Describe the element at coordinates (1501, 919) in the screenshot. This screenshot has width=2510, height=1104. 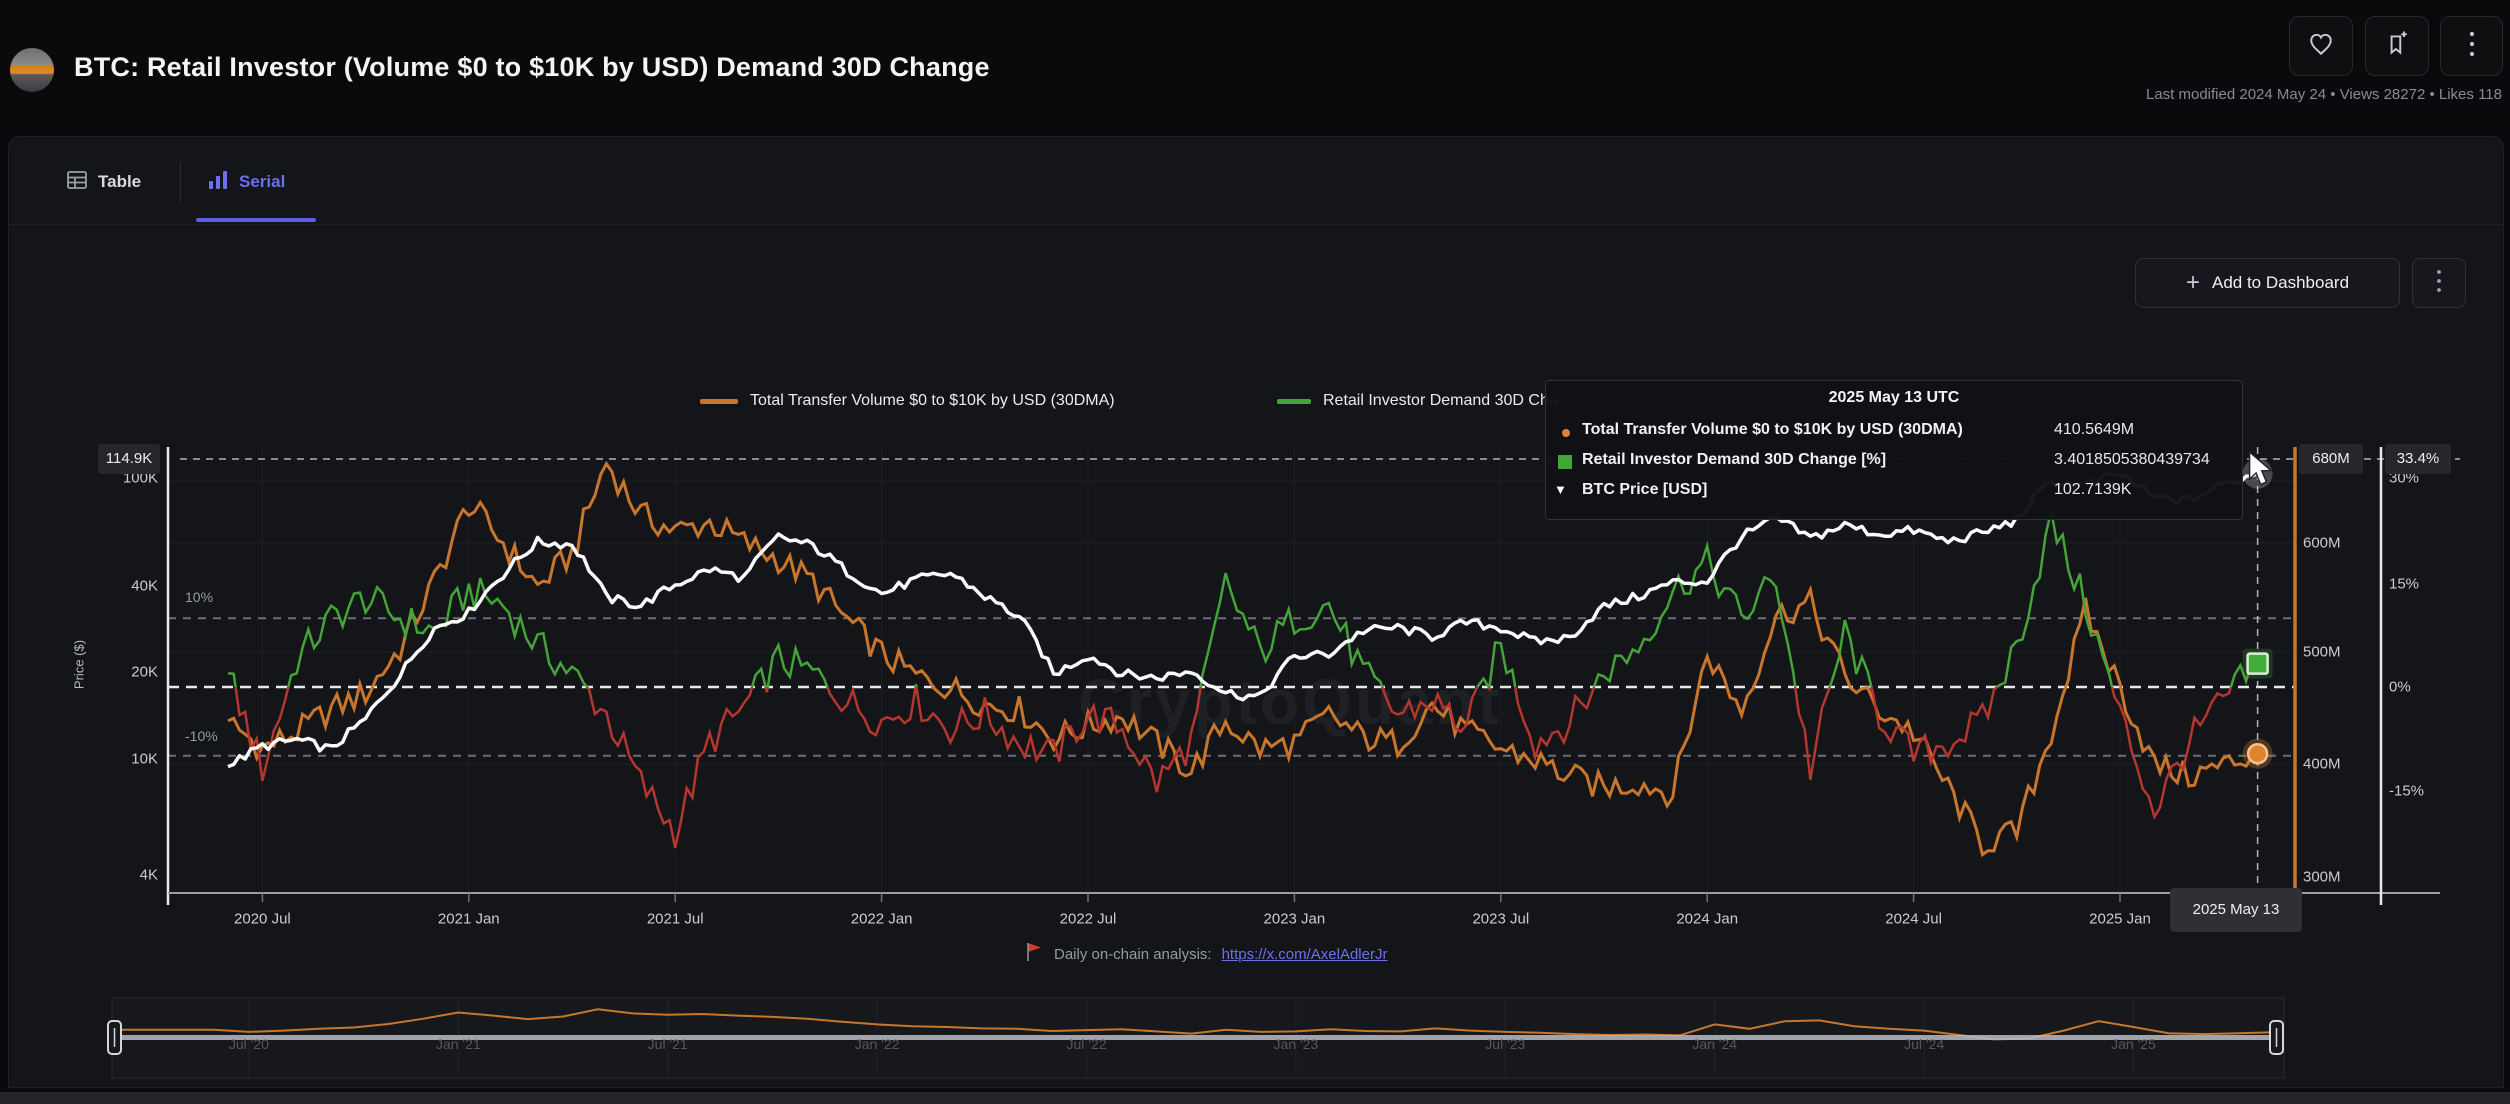
I see `x-tick-label: 2023 Jul` at that location.